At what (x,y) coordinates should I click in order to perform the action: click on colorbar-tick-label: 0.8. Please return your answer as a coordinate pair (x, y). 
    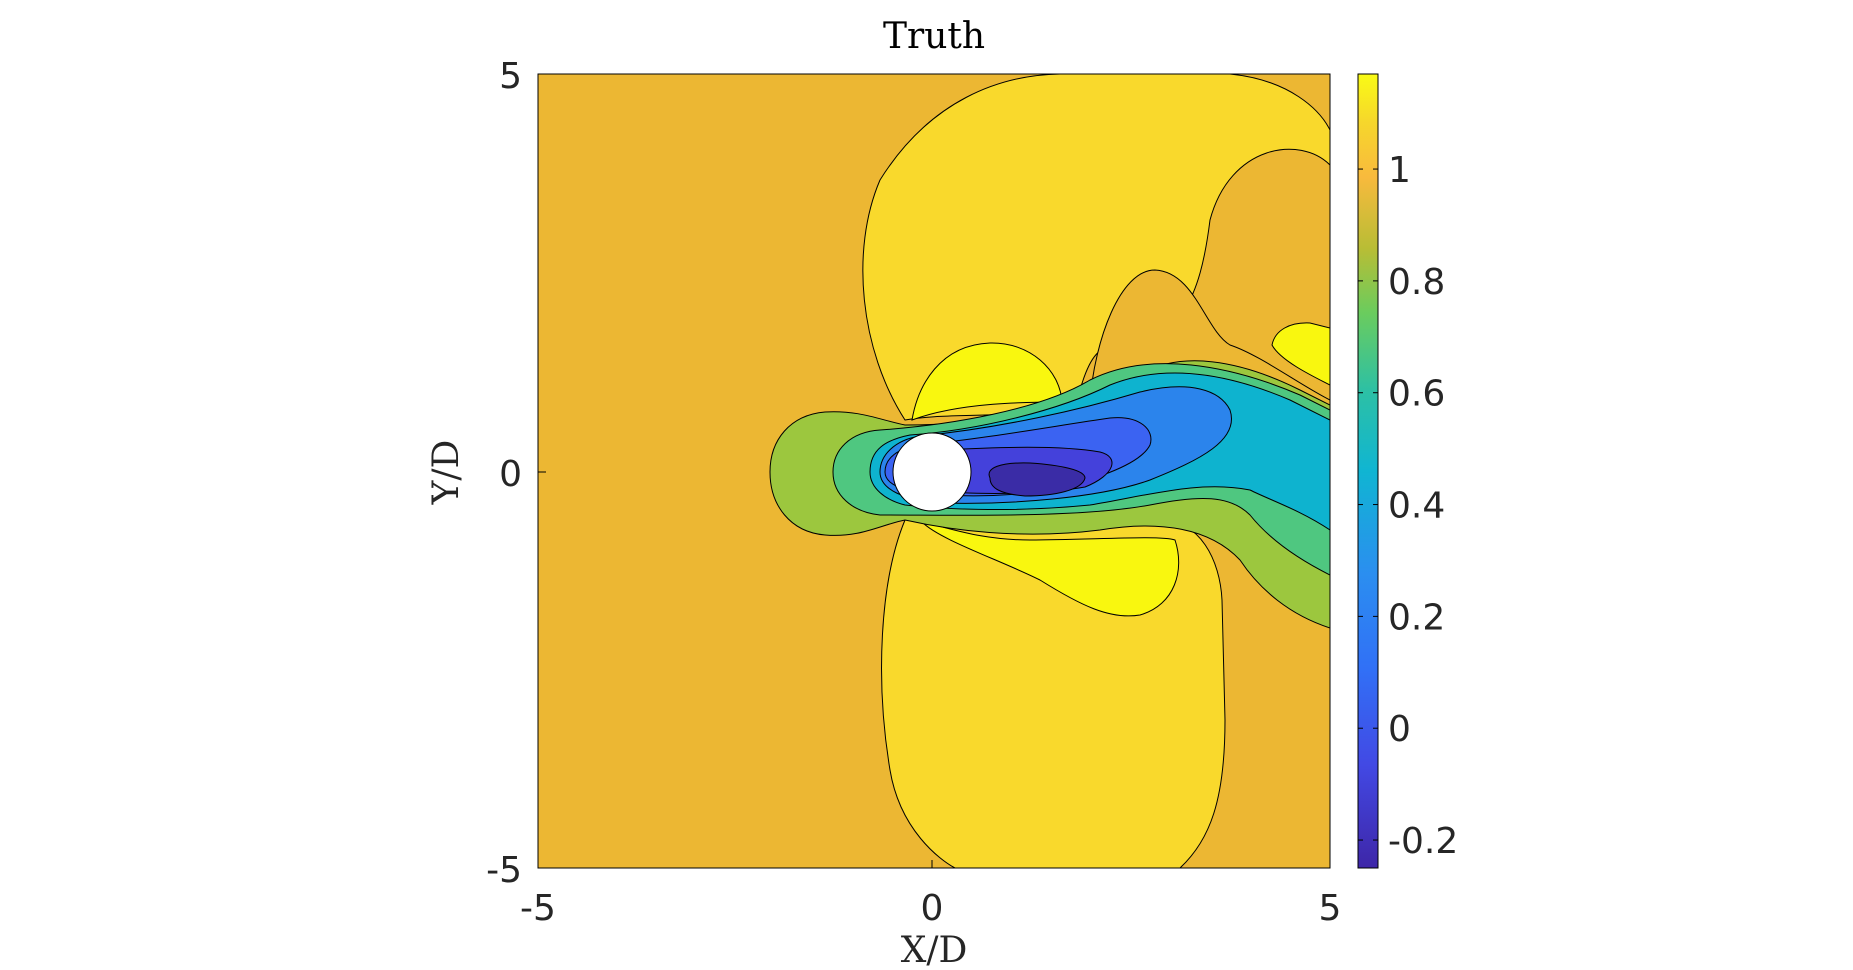
    Looking at the image, I should click on (1416, 282).